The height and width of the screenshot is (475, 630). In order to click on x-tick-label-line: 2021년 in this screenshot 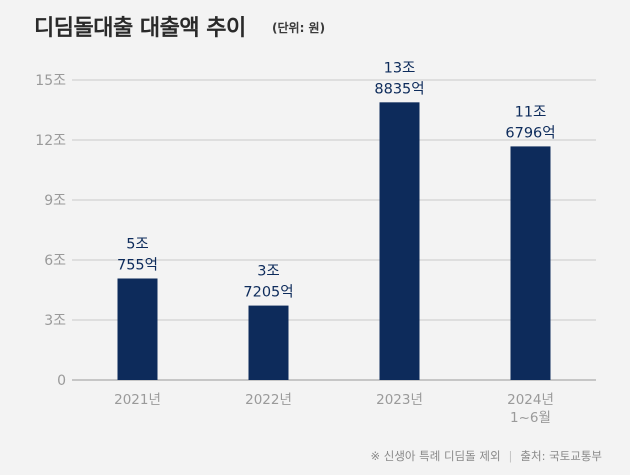, I will do `click(137, 400)`.